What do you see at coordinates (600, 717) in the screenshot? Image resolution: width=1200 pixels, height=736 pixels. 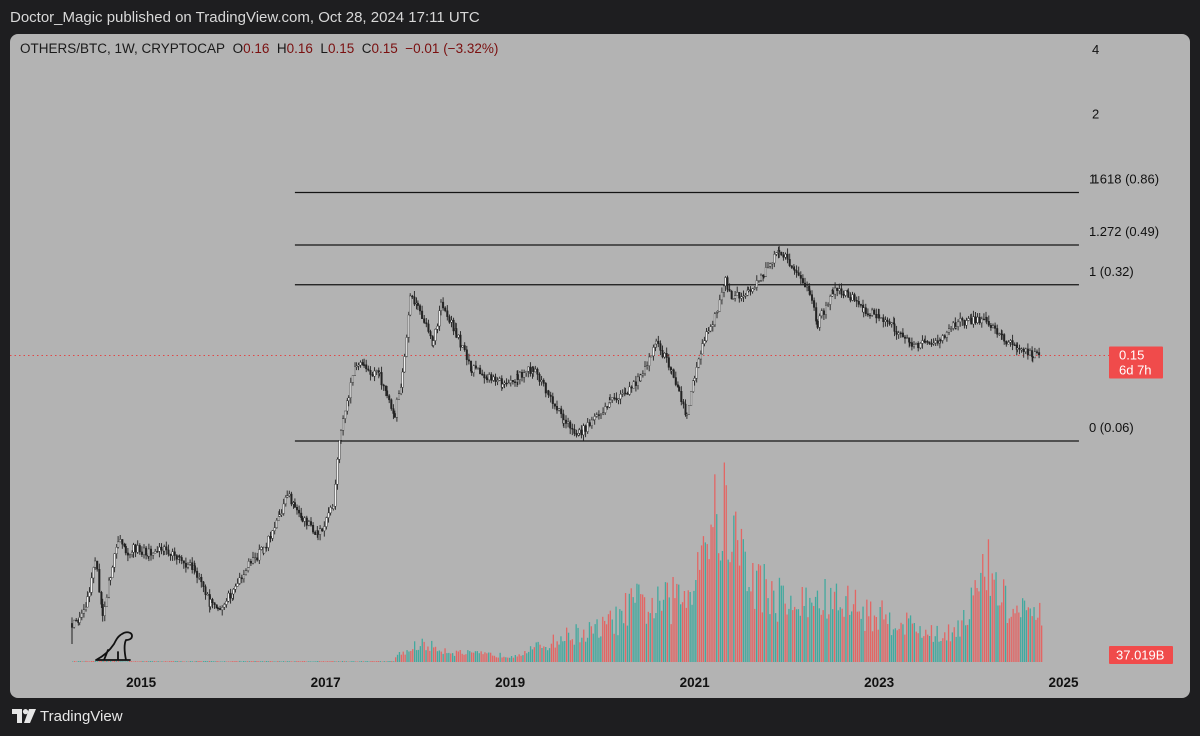 I see `footer: TradingView` at bounding box center [600, 717].